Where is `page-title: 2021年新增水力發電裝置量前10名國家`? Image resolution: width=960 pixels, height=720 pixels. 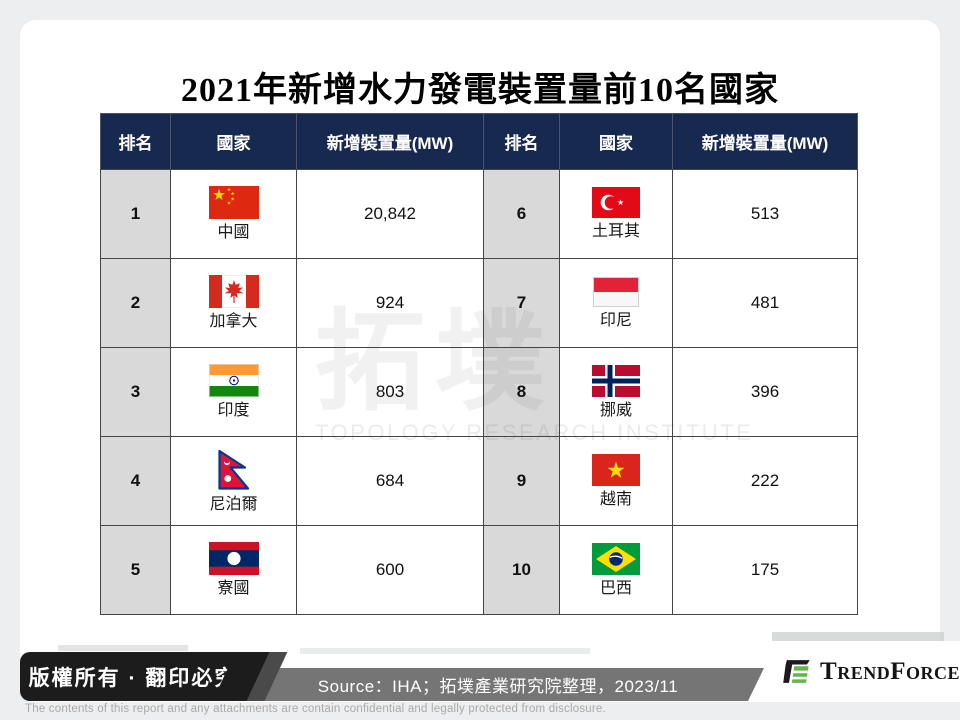 page-title: 2021年新增水力發電裝置量前10名國家 is located at coordinates (480, 90).